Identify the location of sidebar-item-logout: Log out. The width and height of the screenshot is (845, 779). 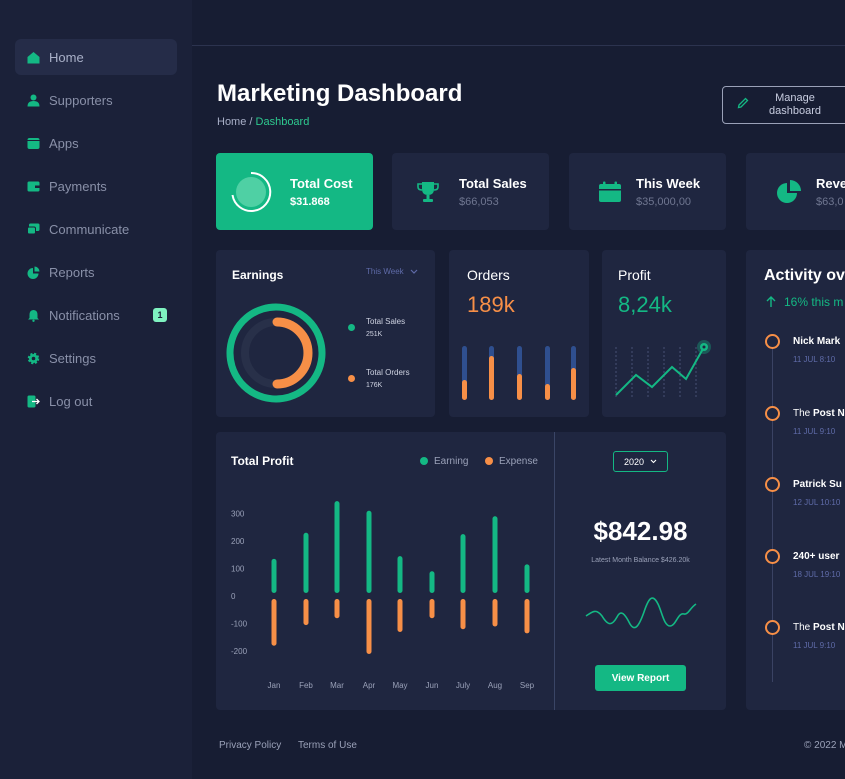
(96, 401).